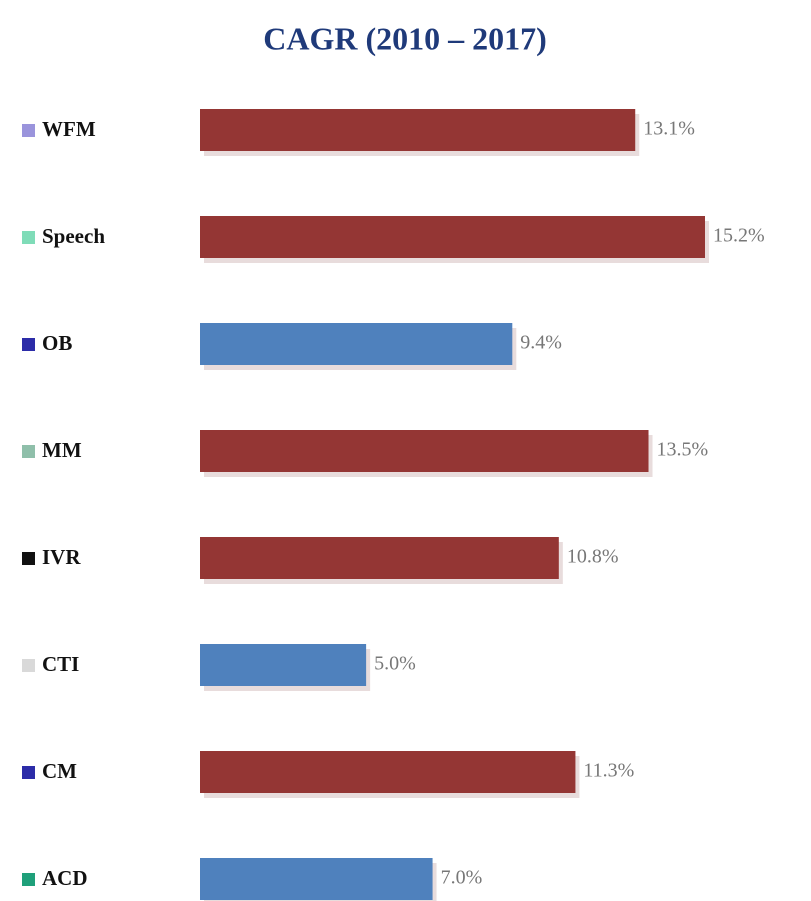 Image resolution: width=811 pixels, height=901 pixels. What do you see at coordinates (462, 878) in the screenshot?
I see `value-label: 7.0%` at bounding box center [462, 878].